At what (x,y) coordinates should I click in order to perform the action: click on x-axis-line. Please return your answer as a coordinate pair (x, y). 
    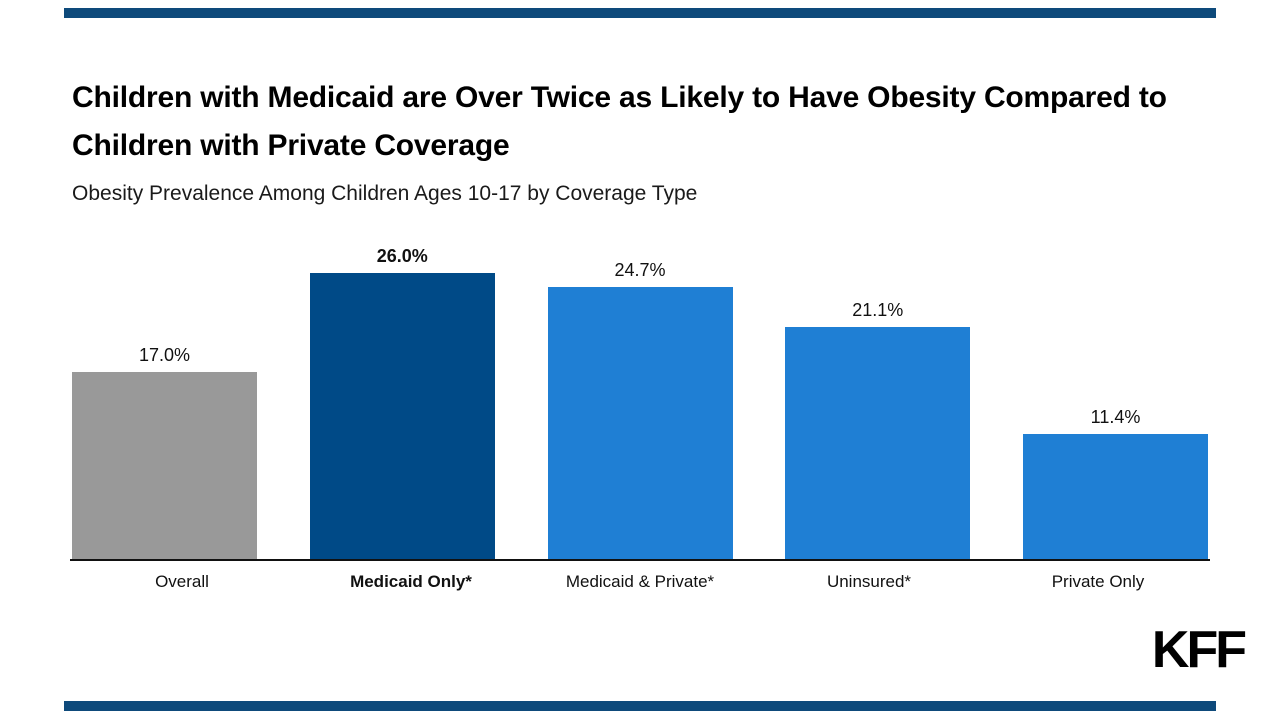
    Looking at the image, I should click on (640, 560).